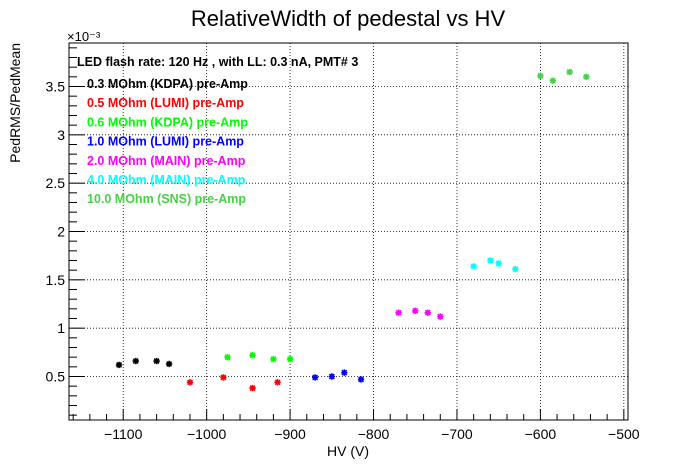 The width and height of the screenshot is (696, 472). I want to click on y-axis-label: PedRMS/PedMean, so click(15, 103).